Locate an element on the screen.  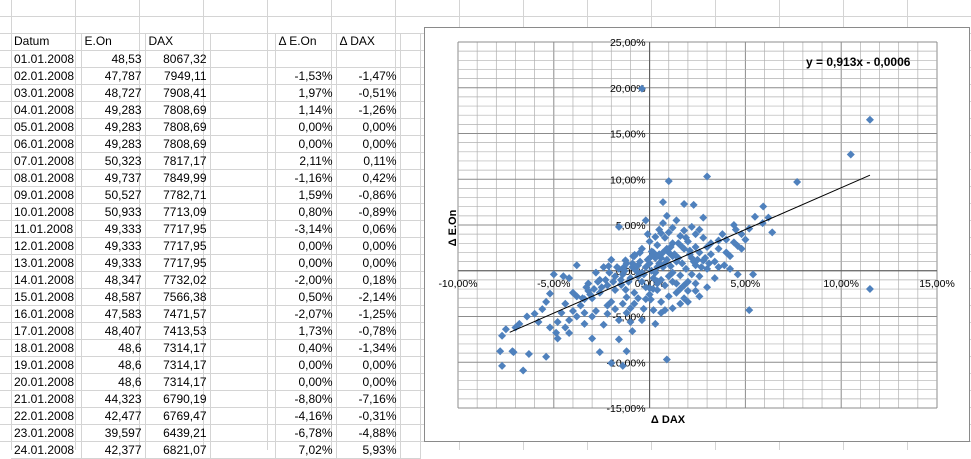
table-cell: 50,323 is located at coordinates (113, 161).